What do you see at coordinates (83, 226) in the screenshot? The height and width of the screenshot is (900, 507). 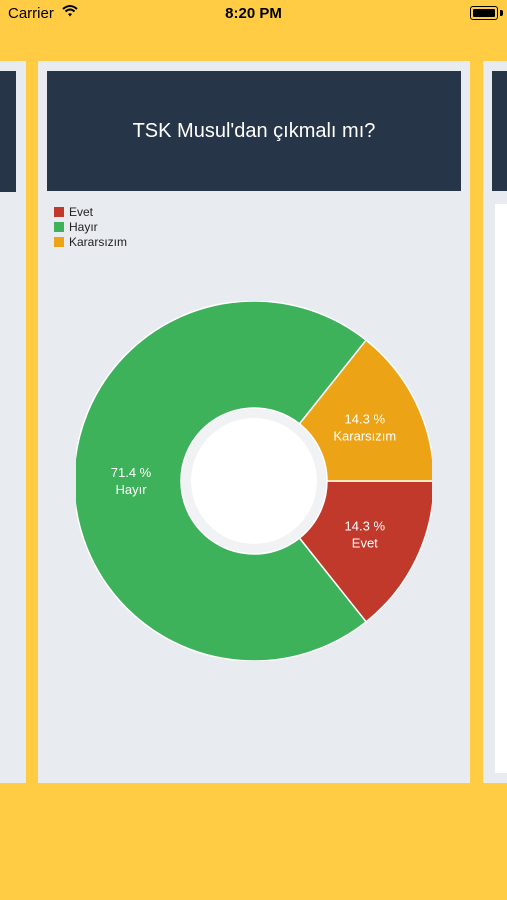 I see `legend-label-hayir: Hayır` at bounding box center [83, 226].